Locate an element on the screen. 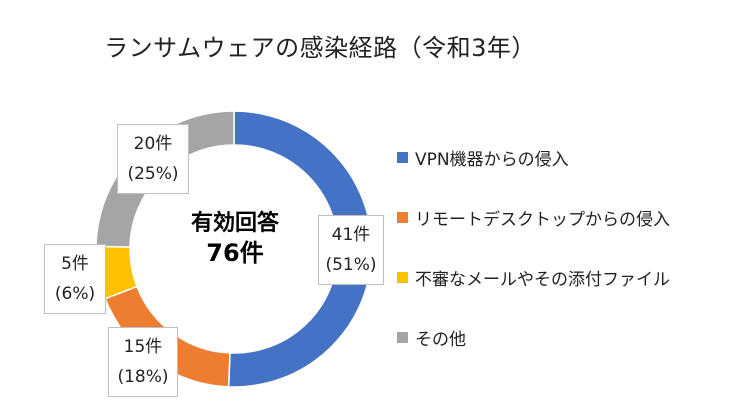  center-label-count: 76件 is located at coordinates (235, 253).